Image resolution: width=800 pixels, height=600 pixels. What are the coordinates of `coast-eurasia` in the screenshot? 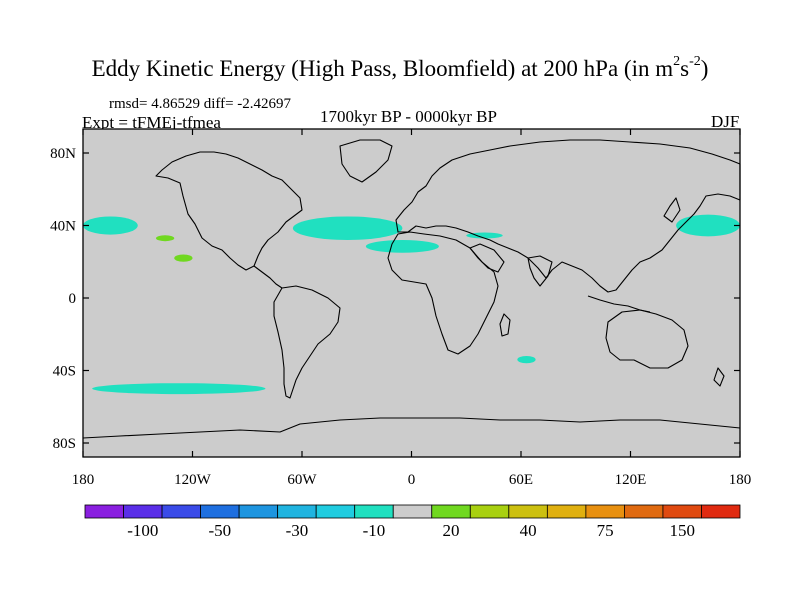 It's located at (568, 216).